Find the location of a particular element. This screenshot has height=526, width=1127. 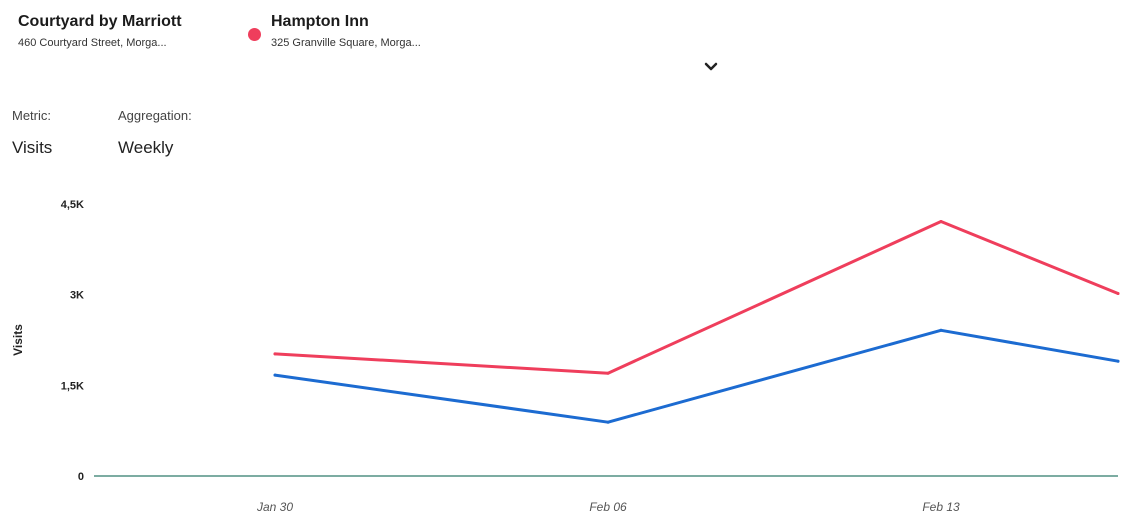

aggregation-label: Aggregation: is located at coordinates (155, 115).